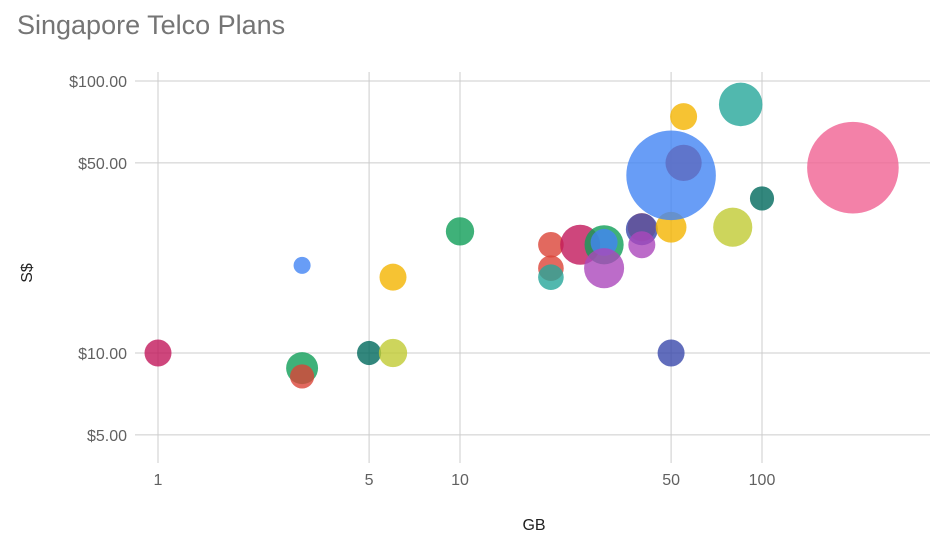  I want to click on x-tick-label: 10, so click(460, 480).